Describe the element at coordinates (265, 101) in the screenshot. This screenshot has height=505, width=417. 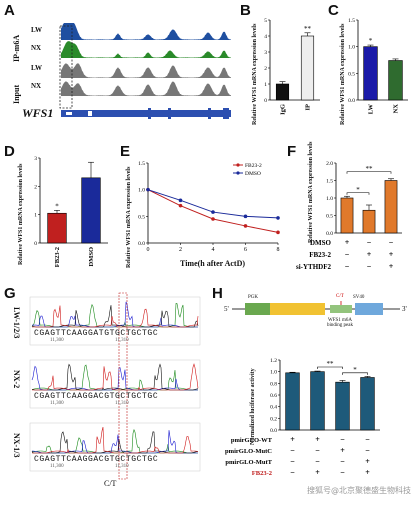
I see `y-tick-label: 0` at that location.